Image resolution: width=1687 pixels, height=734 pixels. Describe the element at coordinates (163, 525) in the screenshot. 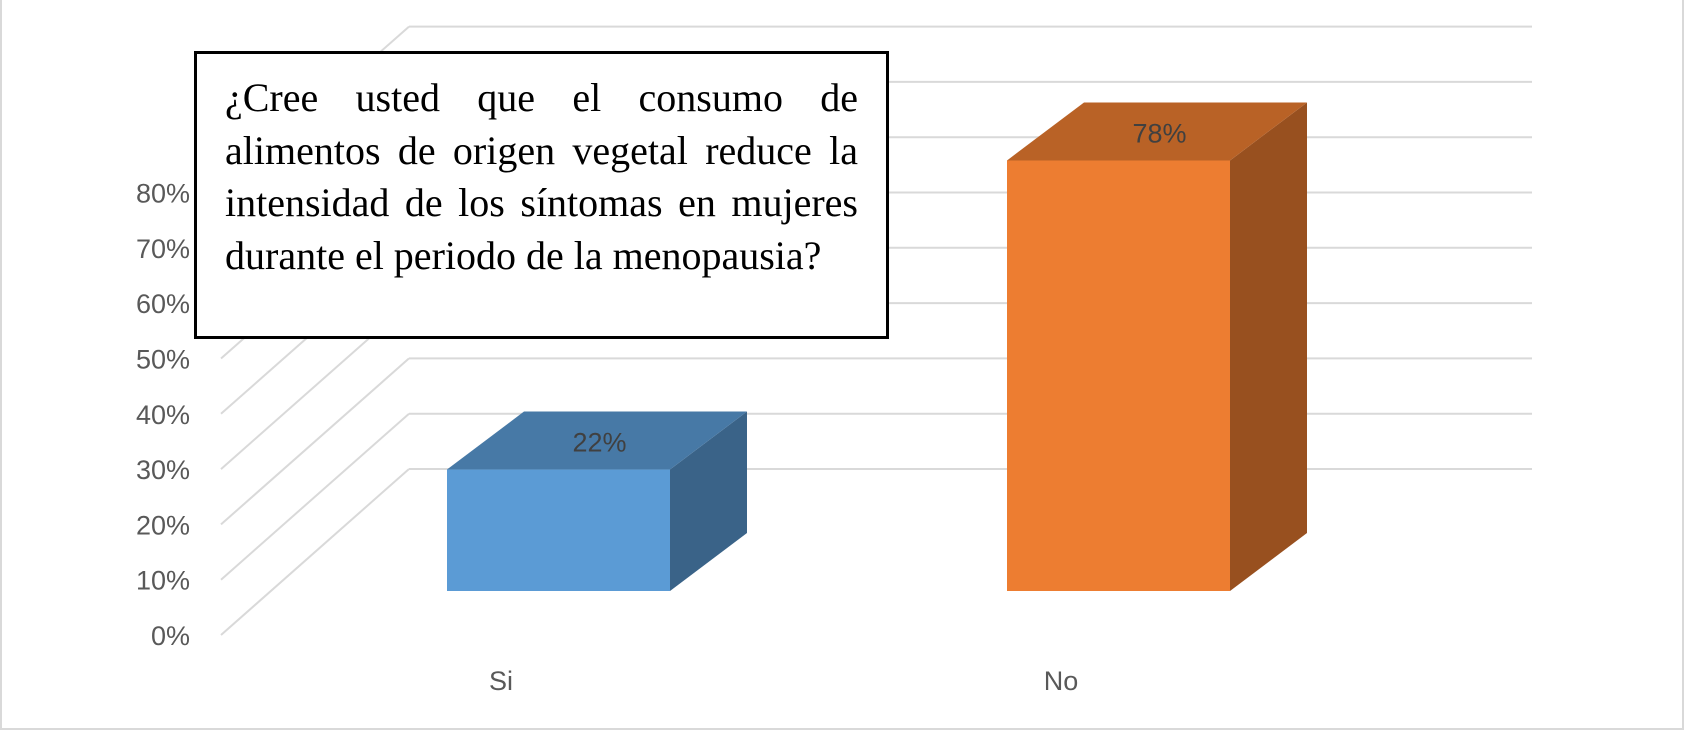

I see `y-tick-label: 20%` at that location.